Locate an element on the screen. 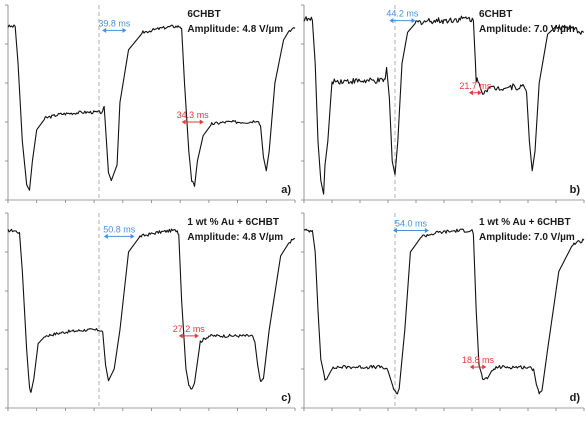 Image resolution: width=586 pixels, height=421 pixels. time-annotation-label: 27.2 ms is located at coordinates (189, 329).